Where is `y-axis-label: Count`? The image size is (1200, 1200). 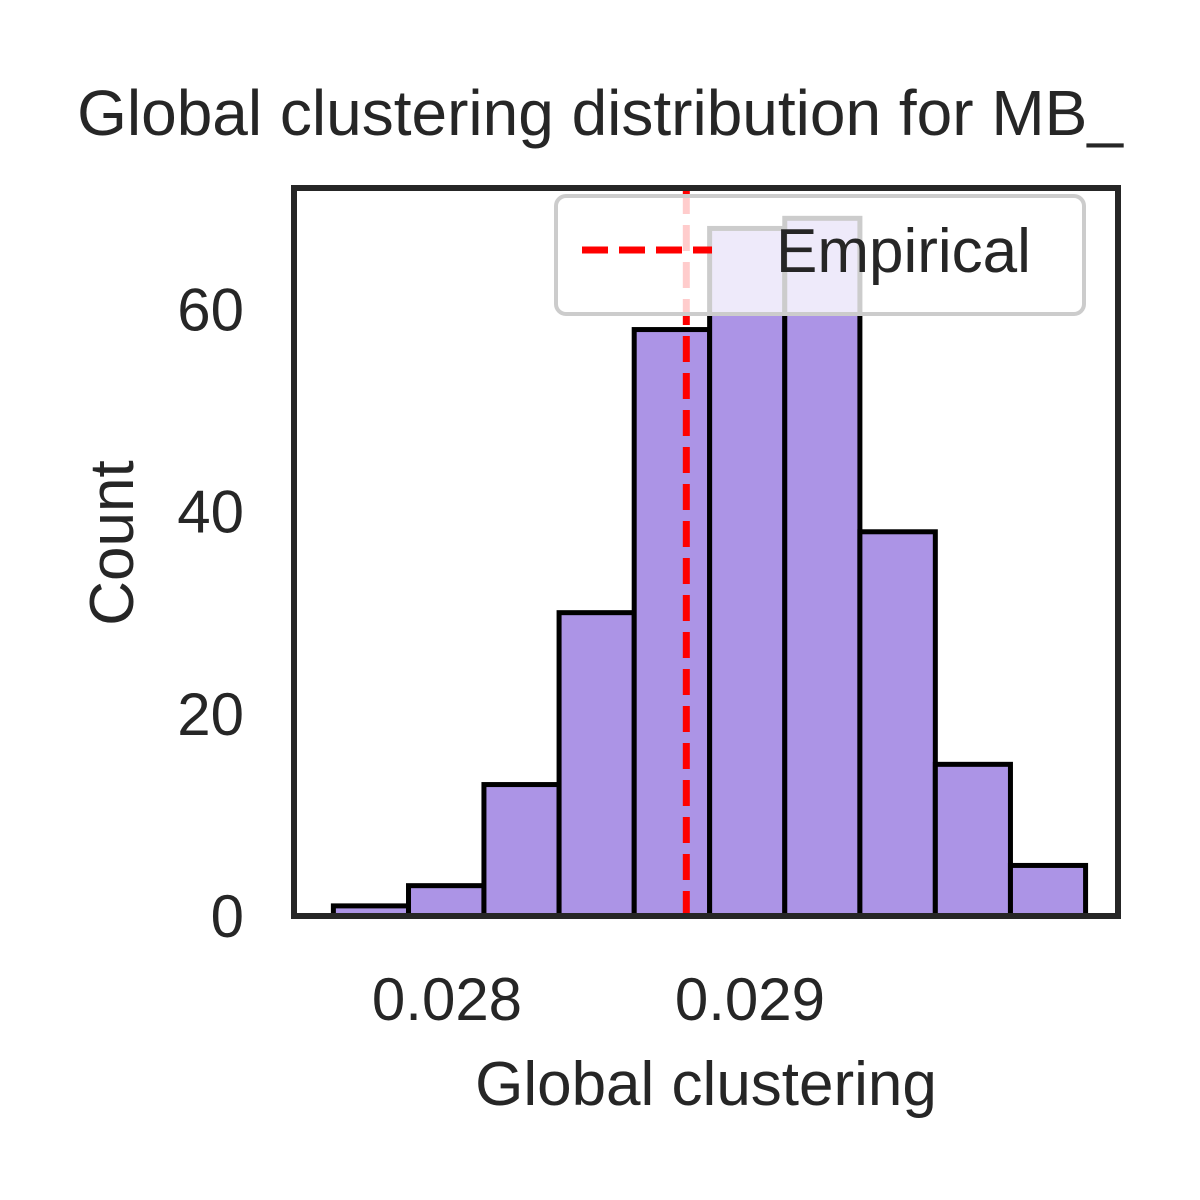 y-axis-label: Count is located at coordinates (112, 542).